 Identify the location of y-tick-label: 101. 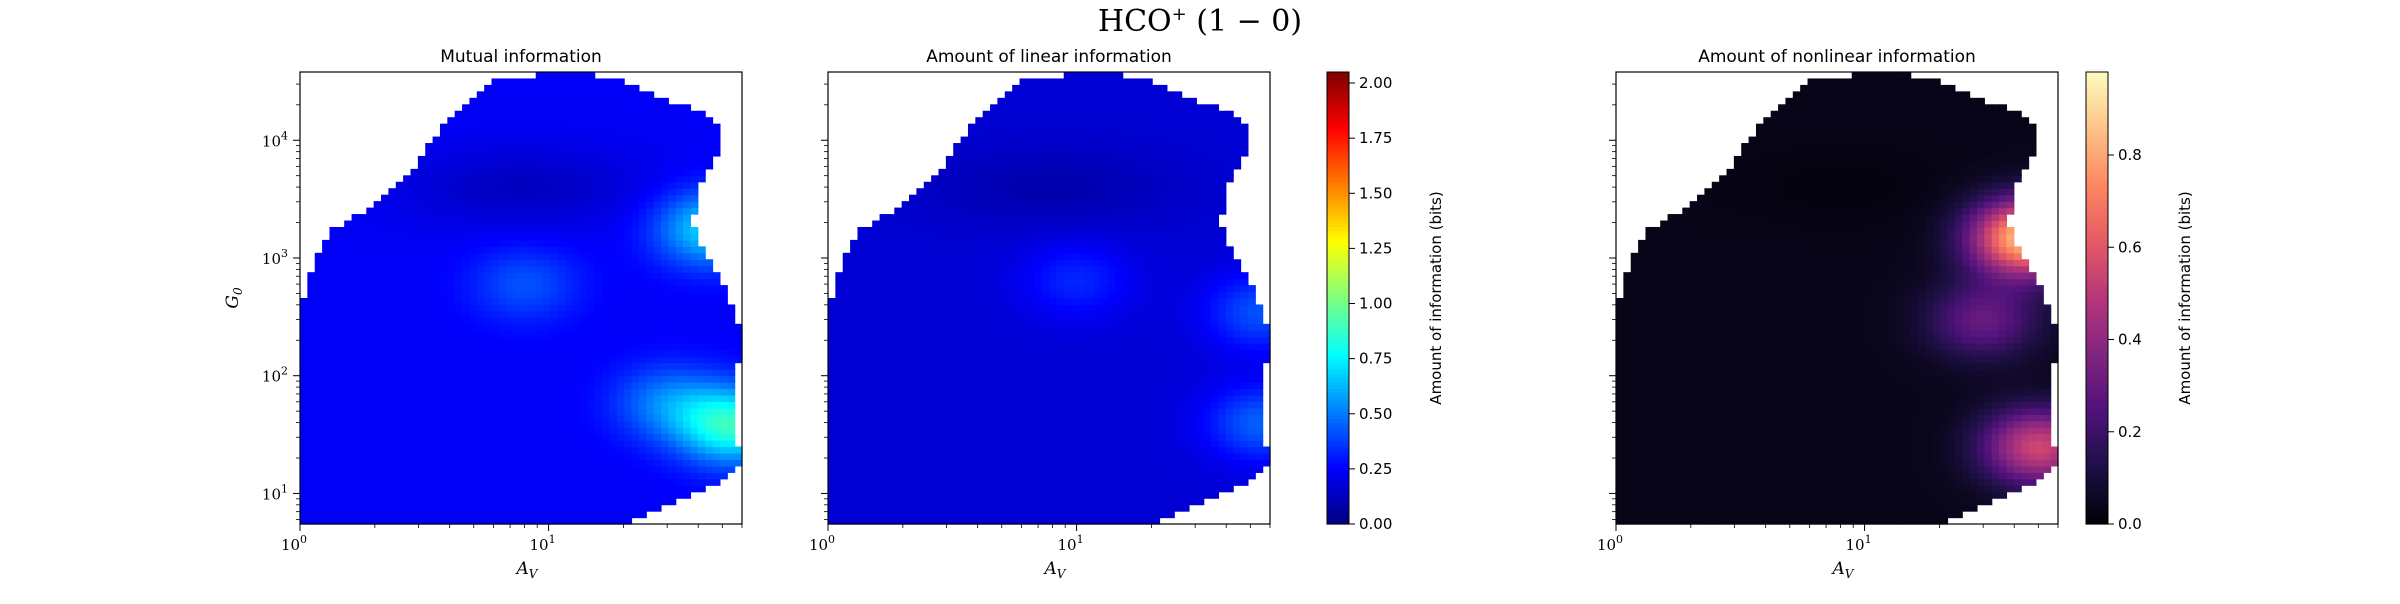
(275, 492).